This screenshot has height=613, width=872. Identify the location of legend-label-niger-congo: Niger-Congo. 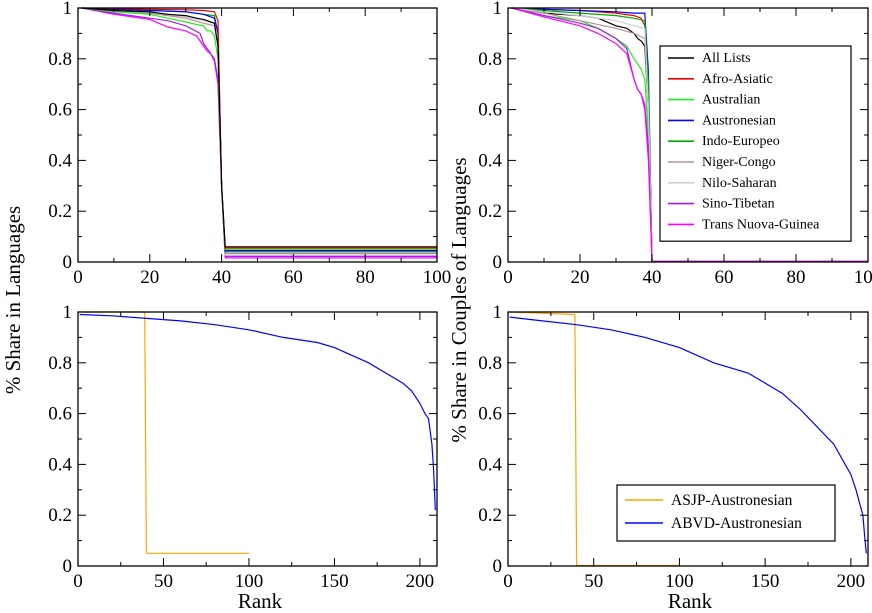
(739, 162).